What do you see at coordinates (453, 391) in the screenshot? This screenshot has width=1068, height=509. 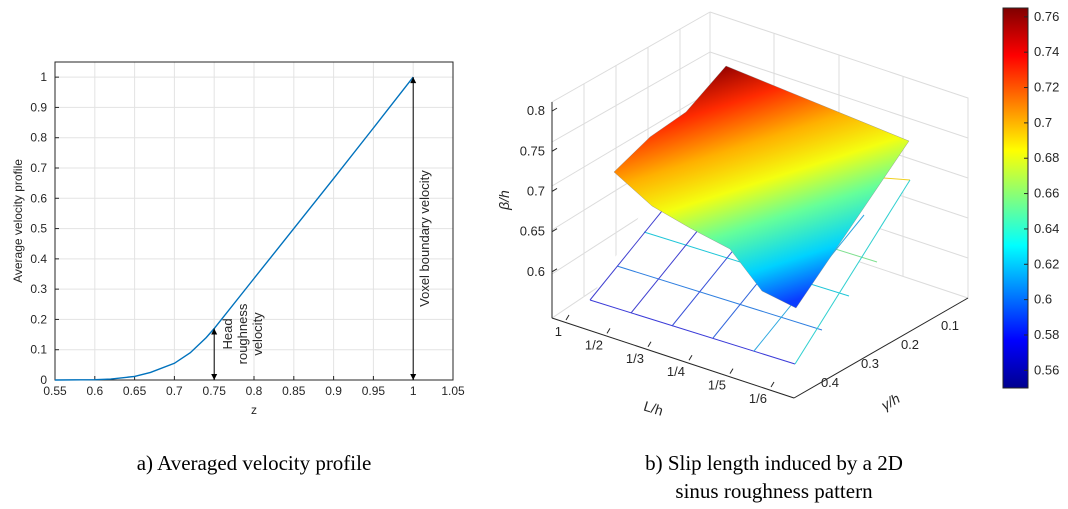 I see `velocity-x-tick-label: 1.05` at bounding box center [453, 391].